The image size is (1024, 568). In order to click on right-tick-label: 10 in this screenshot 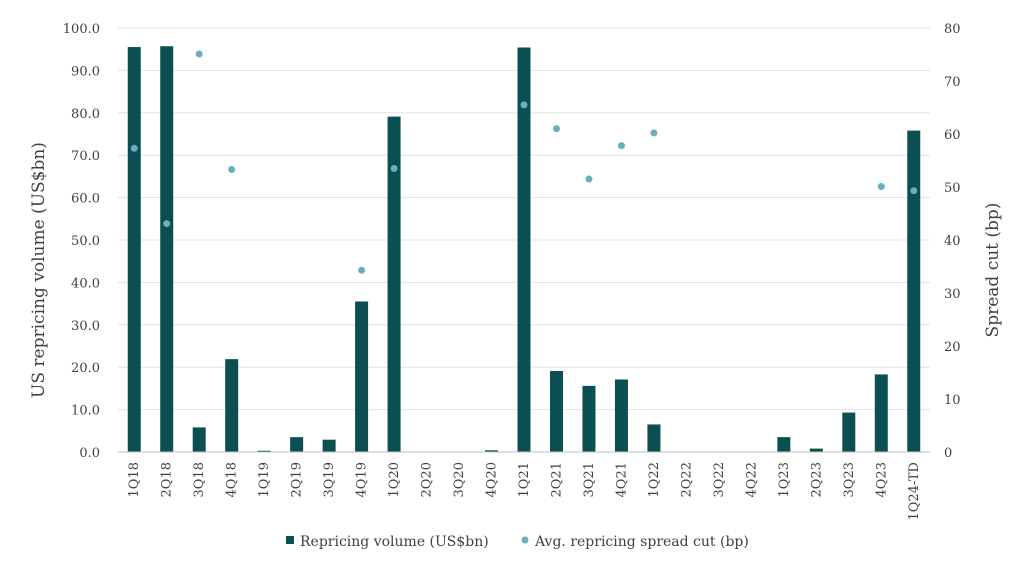, I will do `click(952, 400)`.